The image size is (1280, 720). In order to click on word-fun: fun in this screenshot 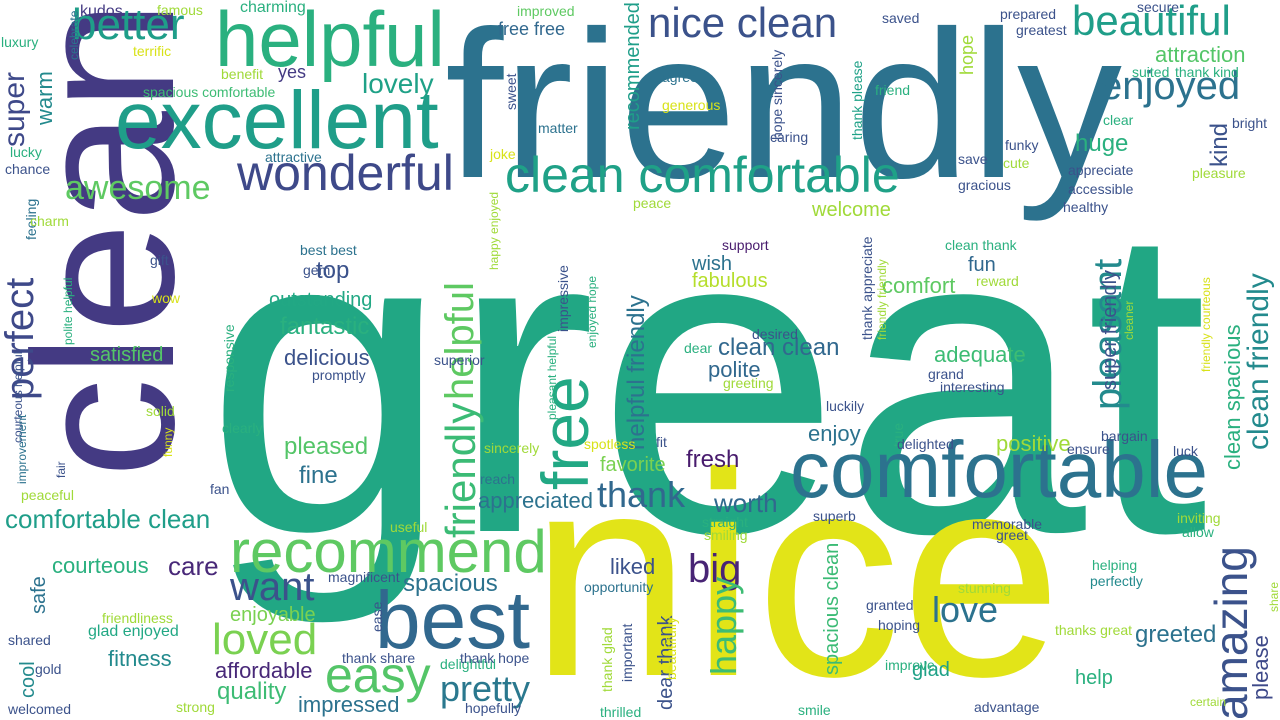, I will do `click(982, 265)`.